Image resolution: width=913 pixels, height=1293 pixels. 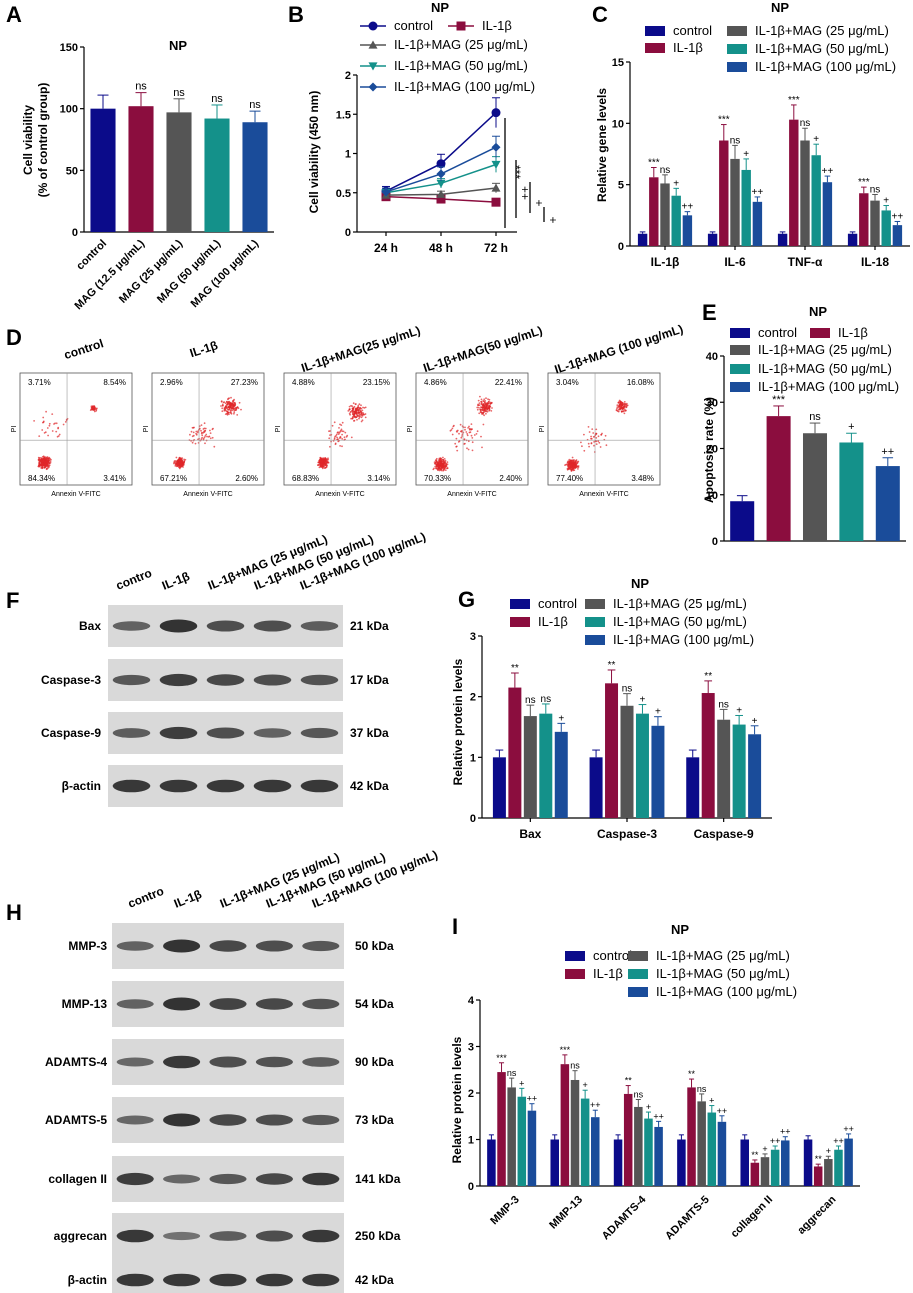 I want to click on kda-label: 17 kDa, so click(x=369, y=680).